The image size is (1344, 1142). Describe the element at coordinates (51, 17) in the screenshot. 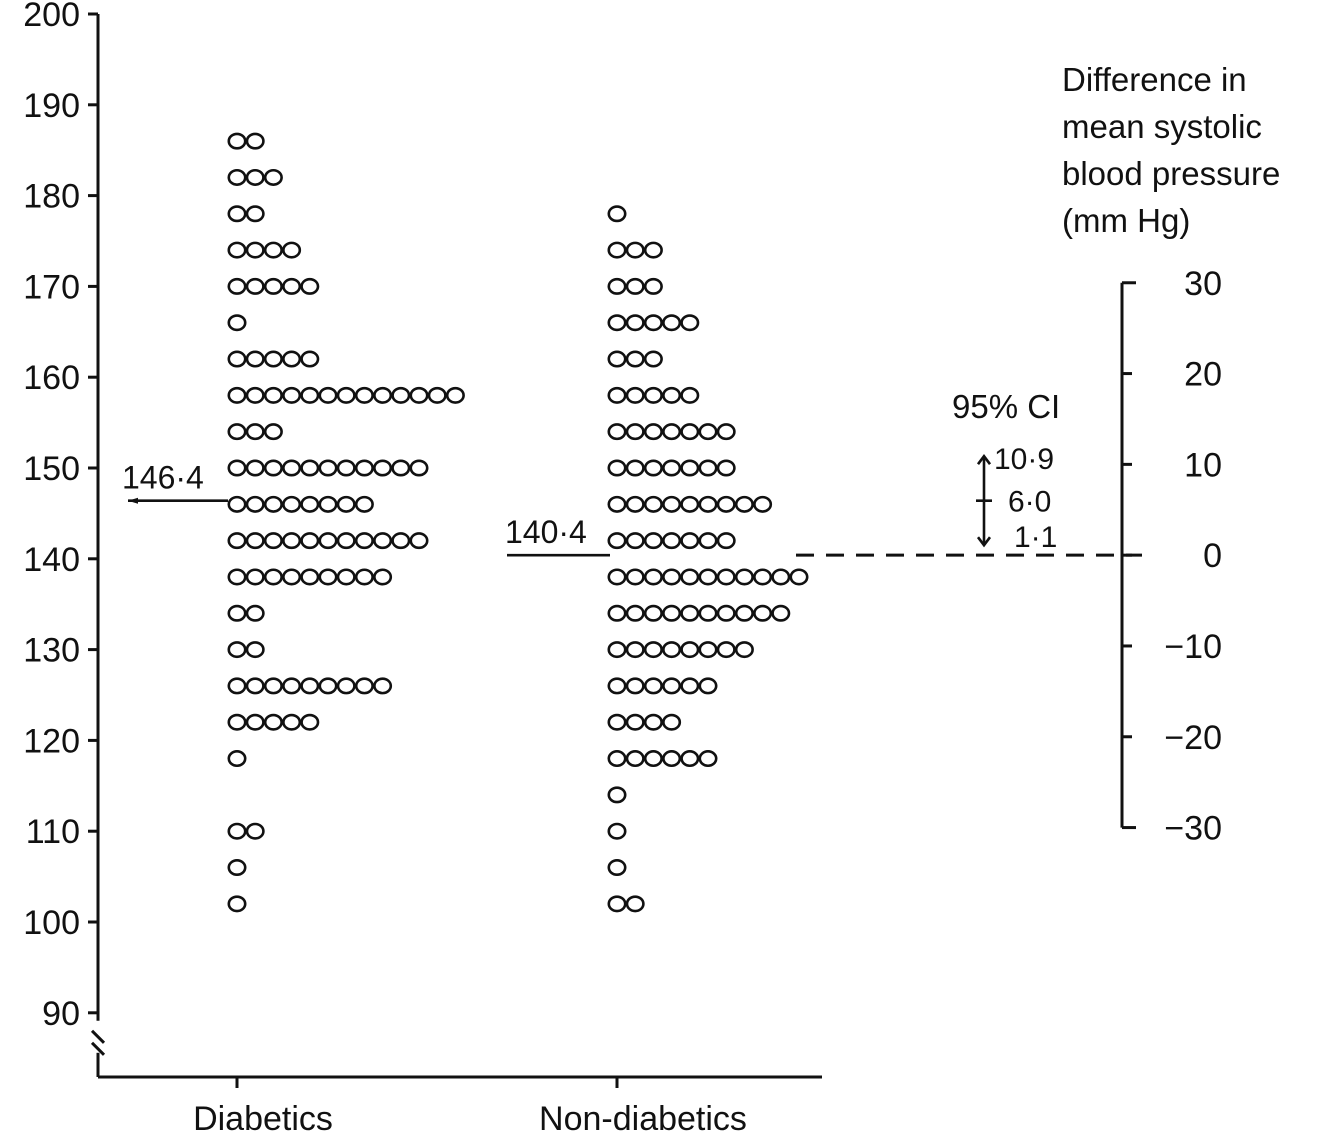

I see `y-tick-label: 200` at that location.